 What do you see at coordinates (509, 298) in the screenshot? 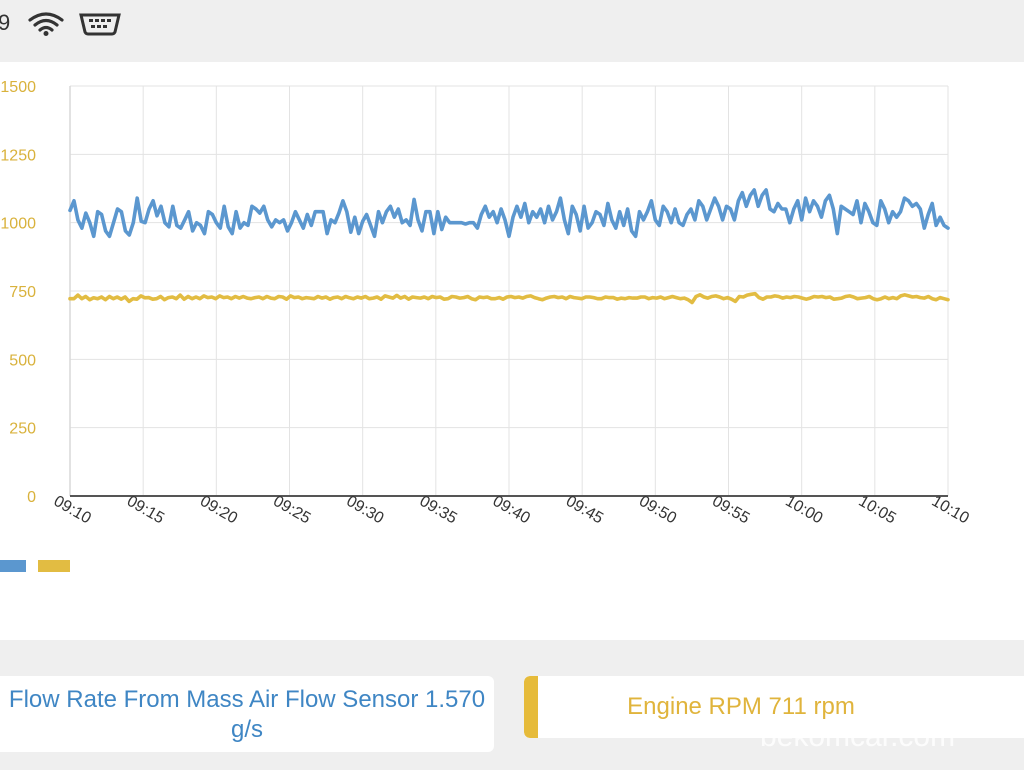
I see `series-line-rpm` at bounding box center [509, 298].